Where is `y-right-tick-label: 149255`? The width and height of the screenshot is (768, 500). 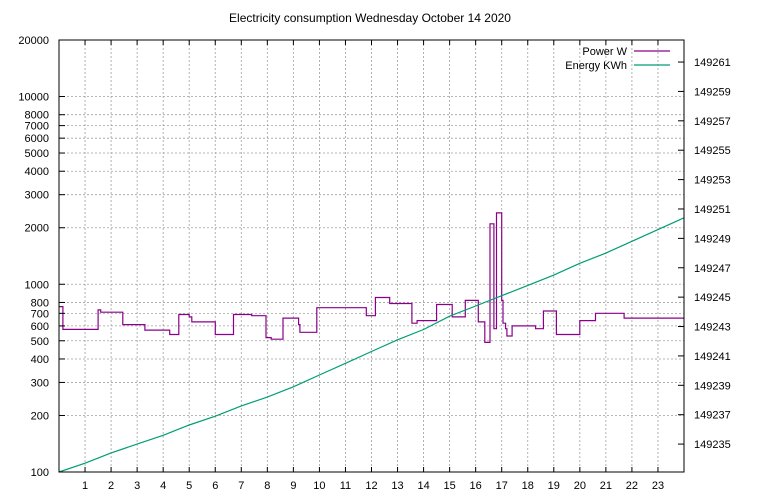
y-right-tick-label: 149255 is located at coordinates (712, 151).